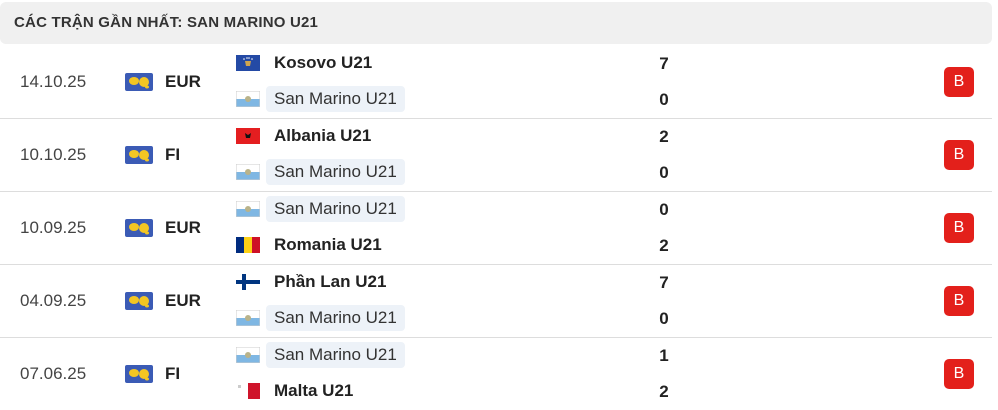  Describe the element at coordinates (53, 300) in the screenshot. I see `match-date: 04.09.25` at that location.